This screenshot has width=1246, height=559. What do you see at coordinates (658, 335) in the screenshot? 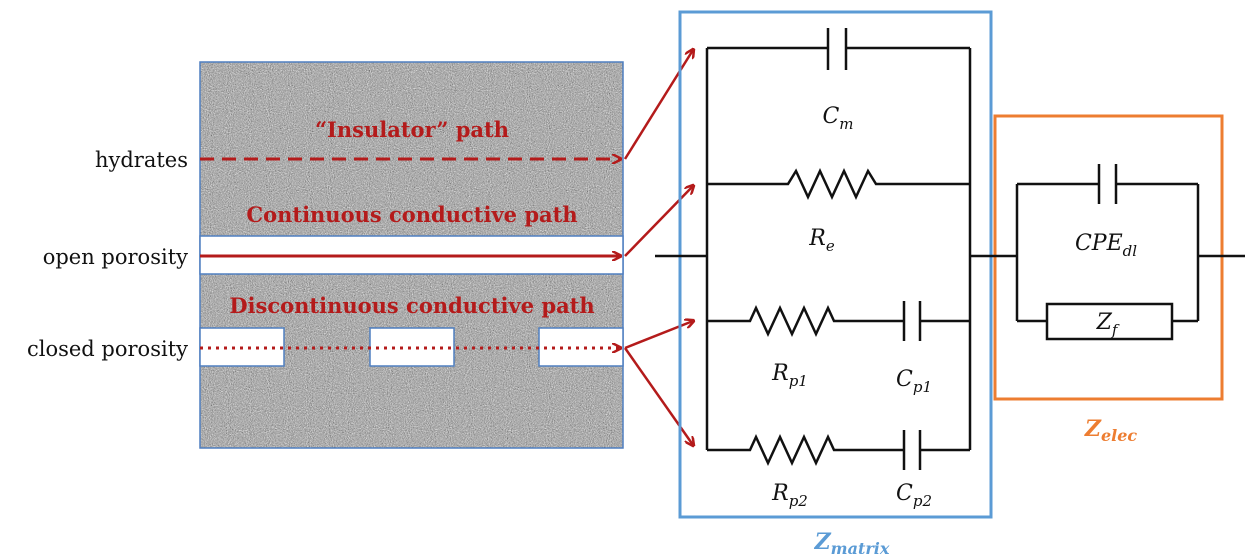
I see `arrow-to-rp1-branch` at bounding box center [658, 335].